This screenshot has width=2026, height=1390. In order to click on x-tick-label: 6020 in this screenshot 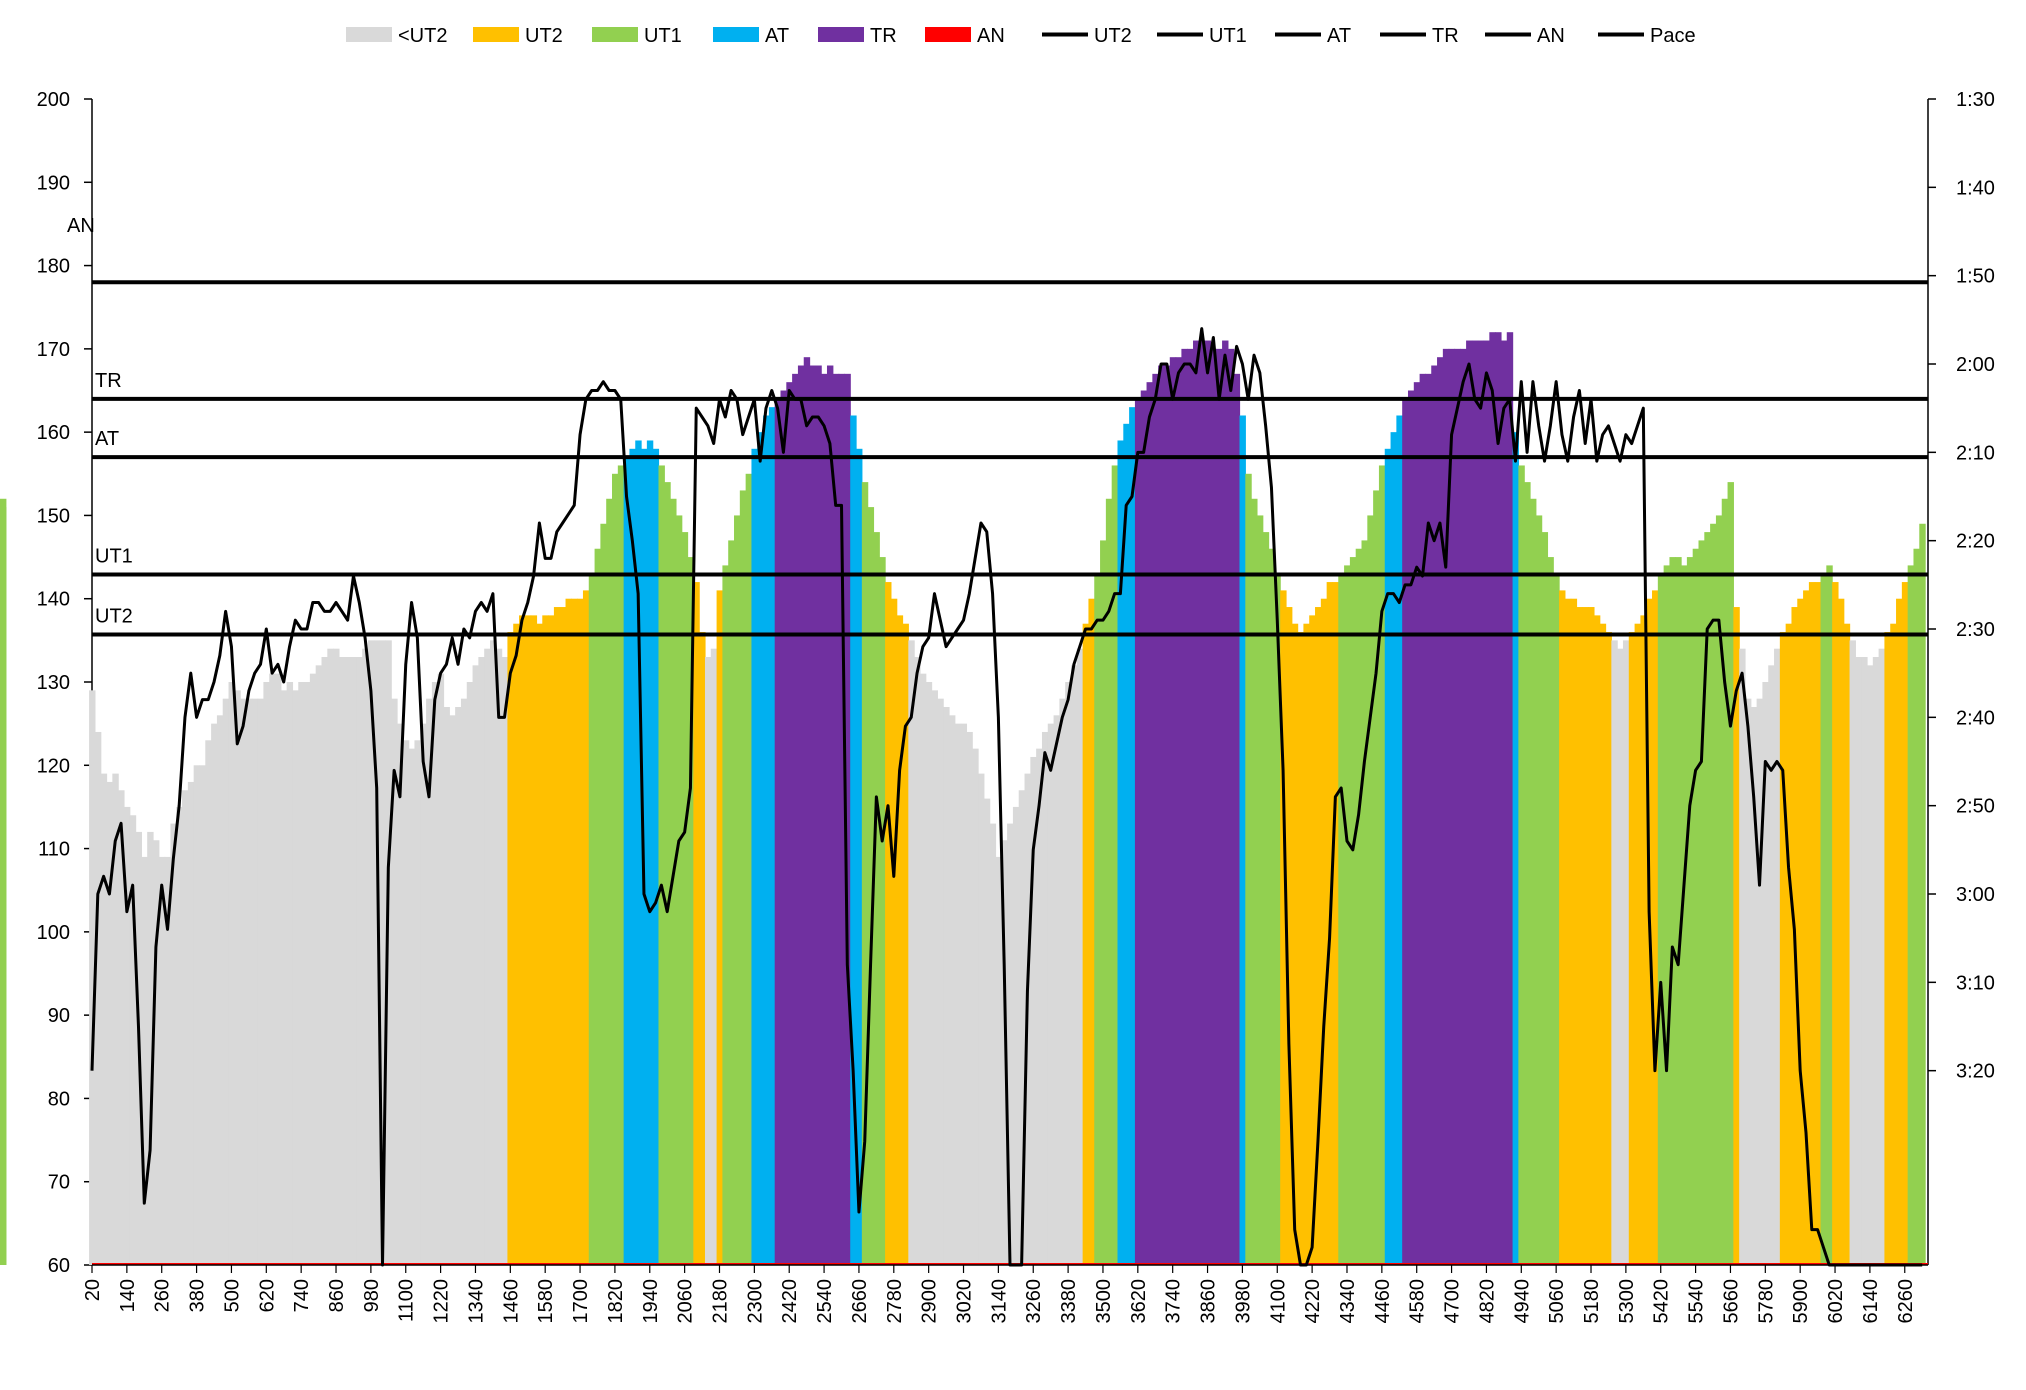, I will do `click(1836, 1301)`.